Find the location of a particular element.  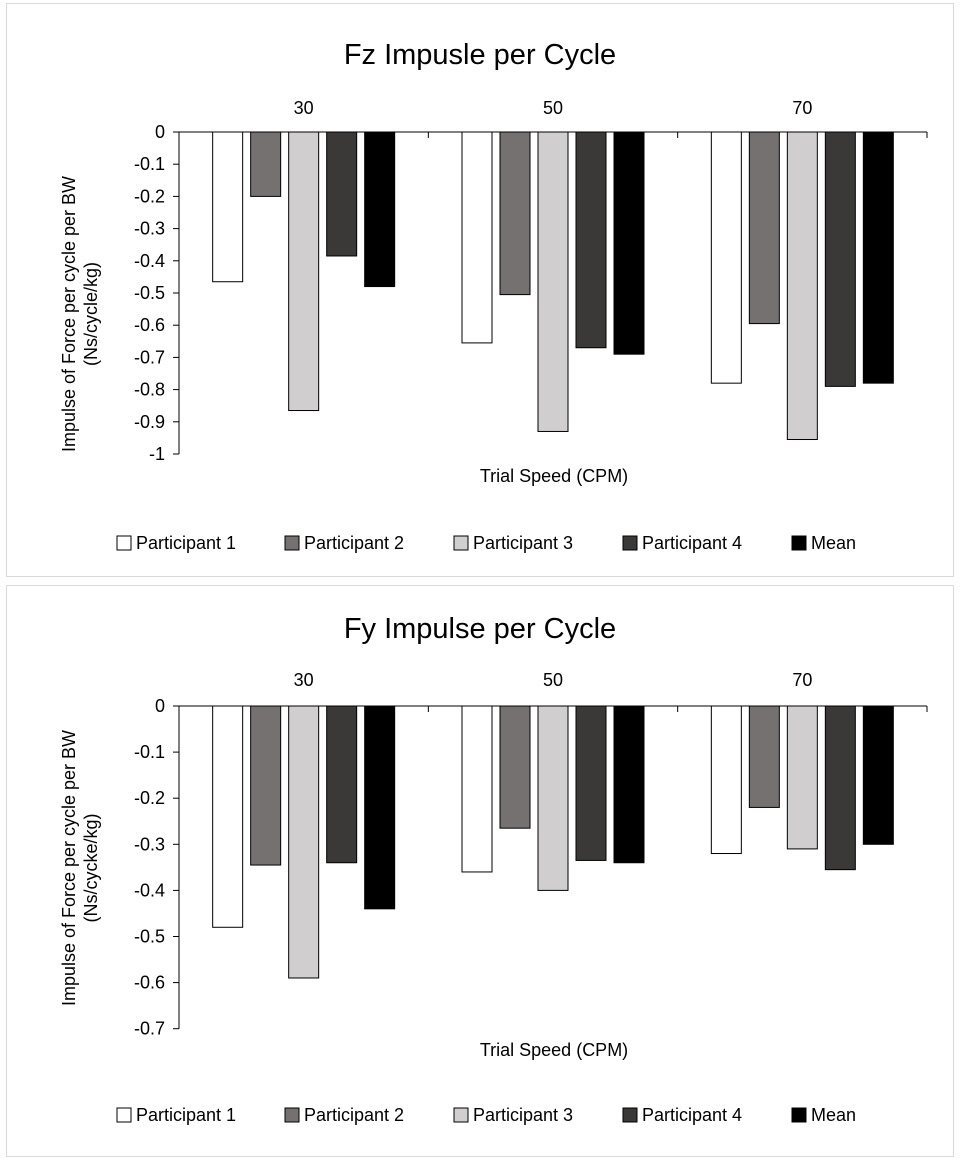

chart-title: Fy Impulse per Cycle is located at coordinates (480, 629).